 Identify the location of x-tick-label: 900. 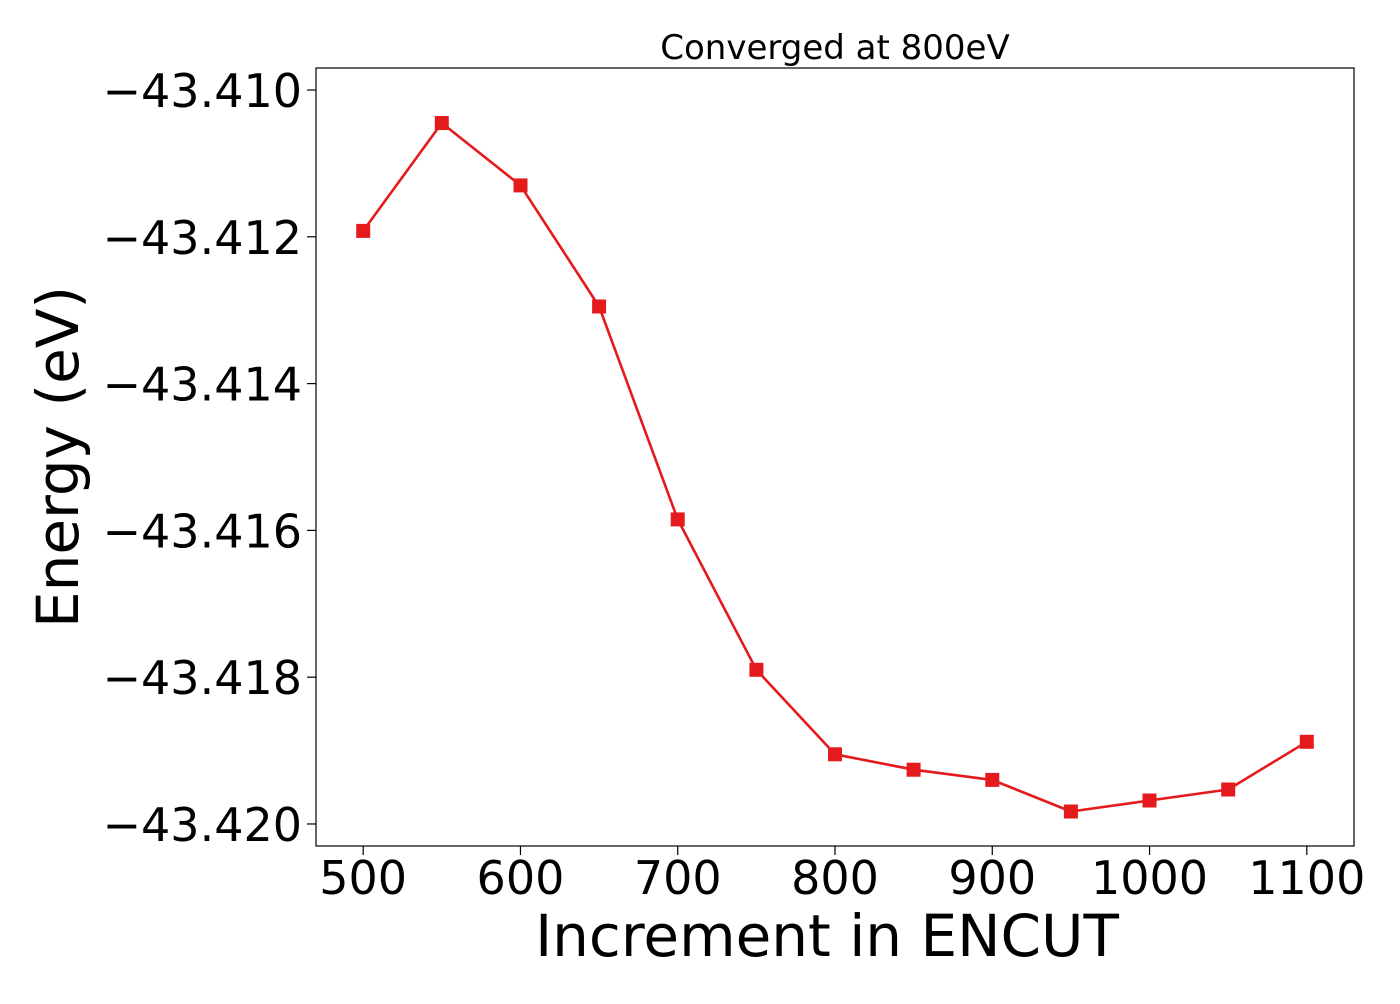
(992, 878).